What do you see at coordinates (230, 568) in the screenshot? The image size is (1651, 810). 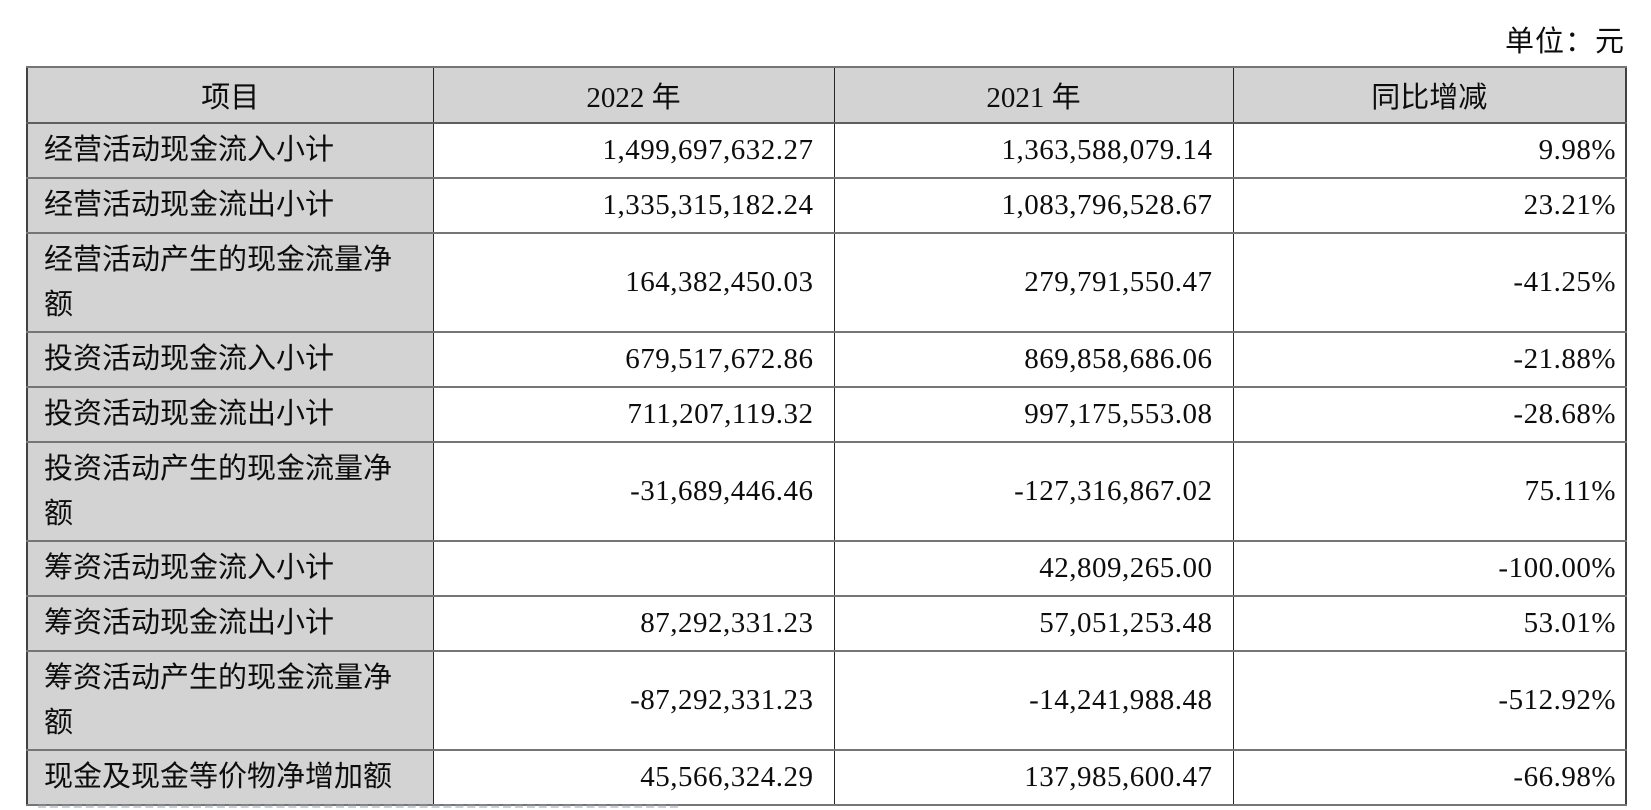 I see `item-cell: 筹资活动现金流入小计` at bounding box center [230, 568].